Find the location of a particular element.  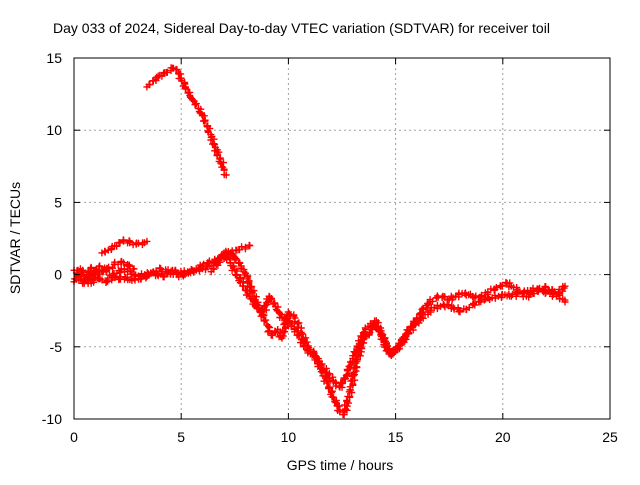

y-tick-label: 10 is located at coordinates (54, 130).